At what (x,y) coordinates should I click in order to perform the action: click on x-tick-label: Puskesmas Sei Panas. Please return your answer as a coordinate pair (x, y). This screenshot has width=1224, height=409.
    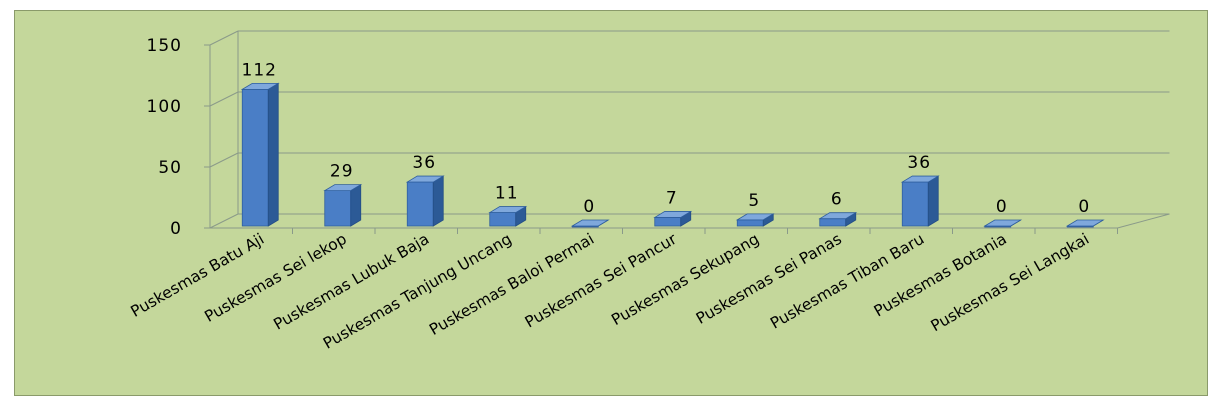
    Looking at the image, I should click on (769, 279).